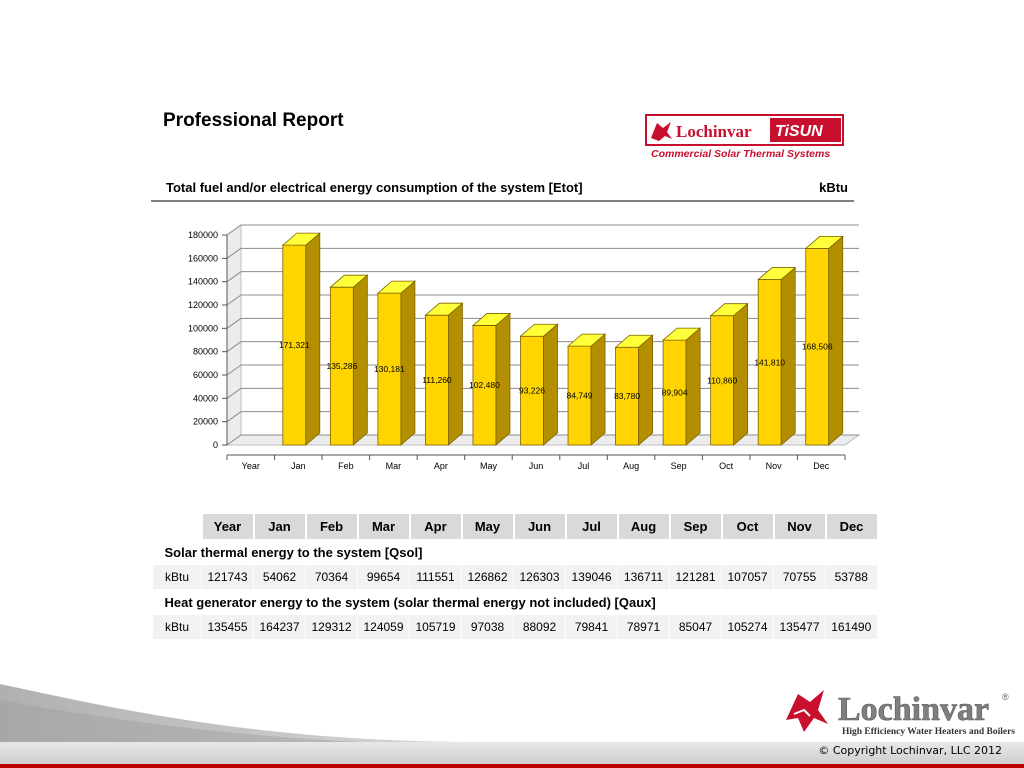 The width and height of the screenshot is (1024, 768). I want to click on table-cell: 88092, so click(539, 627).